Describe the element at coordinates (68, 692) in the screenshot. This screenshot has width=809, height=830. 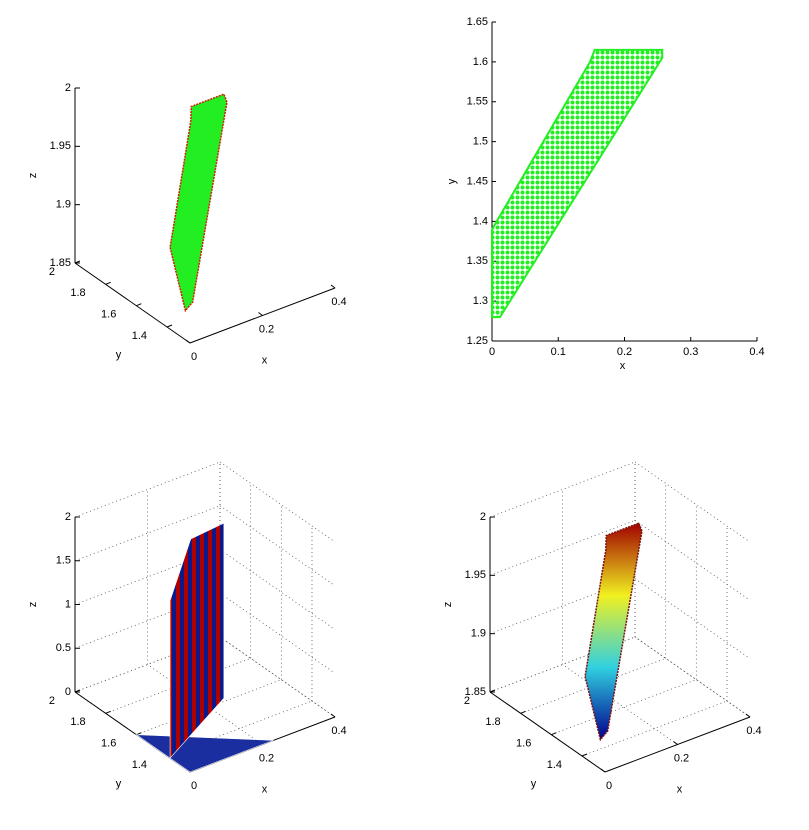
I see `z-tick-label: 0` at that location.